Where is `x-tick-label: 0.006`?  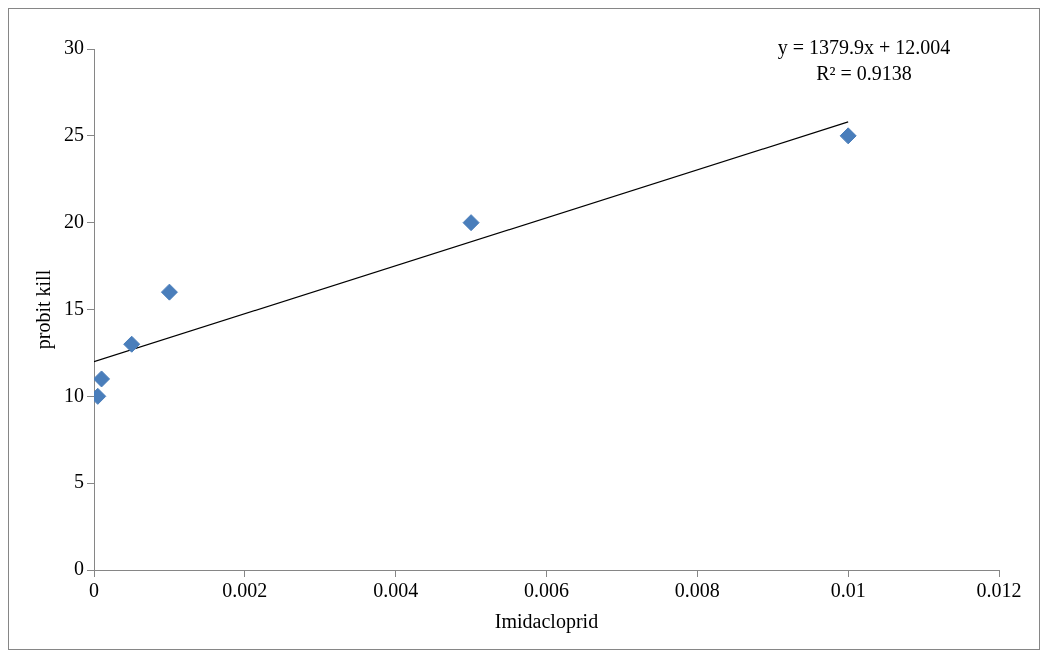 x-tick-label: 0.006 is located at coordinates (546, 590).